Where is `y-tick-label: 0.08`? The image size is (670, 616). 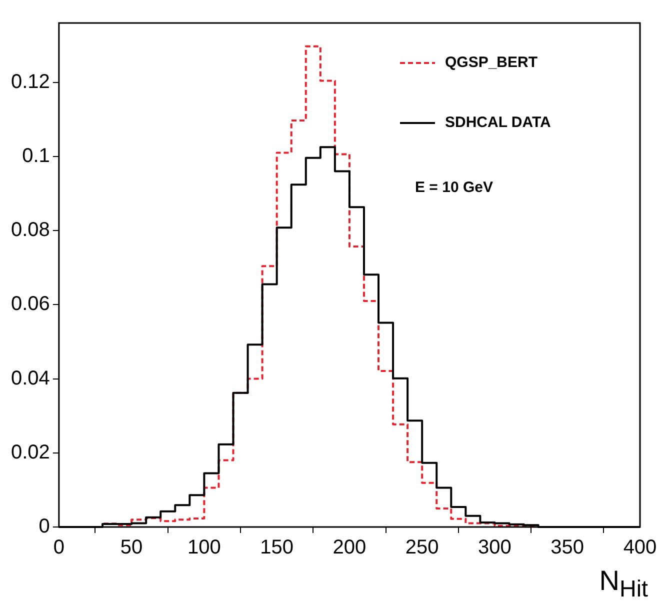
y-tick-label: 0.08 is located at coordinates (30, 230).